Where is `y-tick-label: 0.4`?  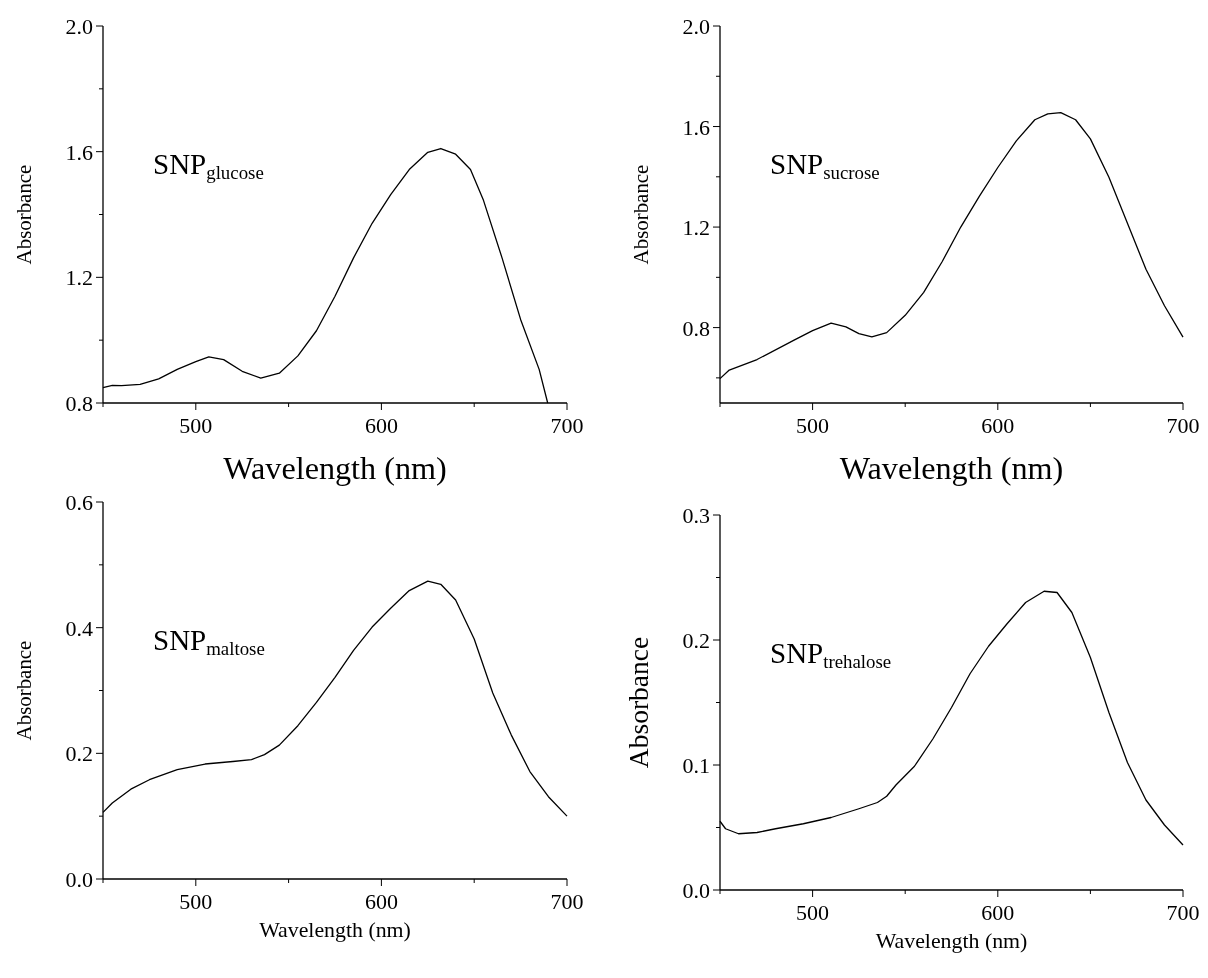
y-tick-label: 0.4 is located at coordinates (79, 628).